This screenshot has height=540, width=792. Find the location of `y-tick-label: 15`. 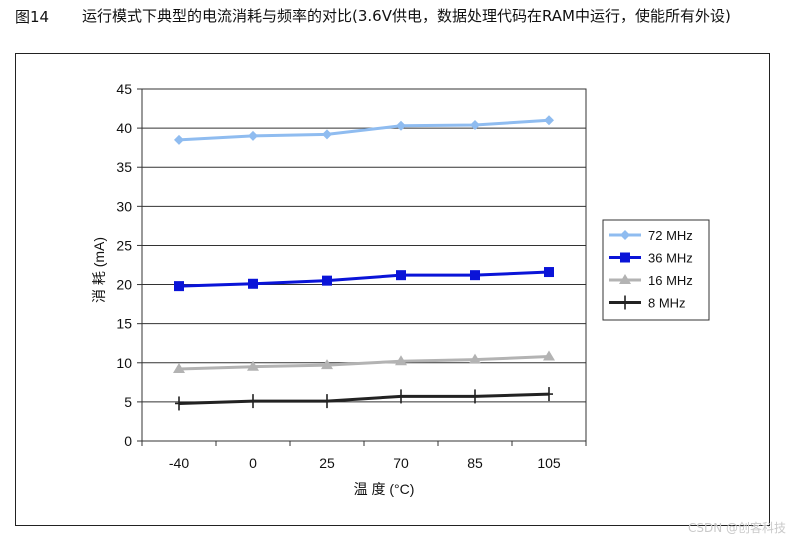

y-tick-label: 15 is located at coordinates (124, 324).